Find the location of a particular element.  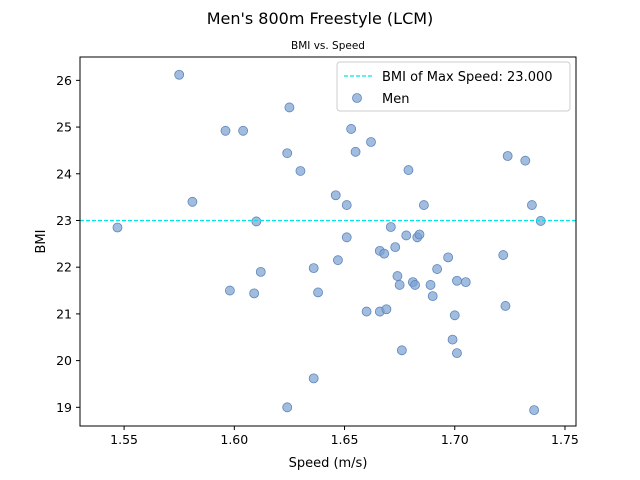

y-tick-label: 24 is located at coordinates (64, 173).